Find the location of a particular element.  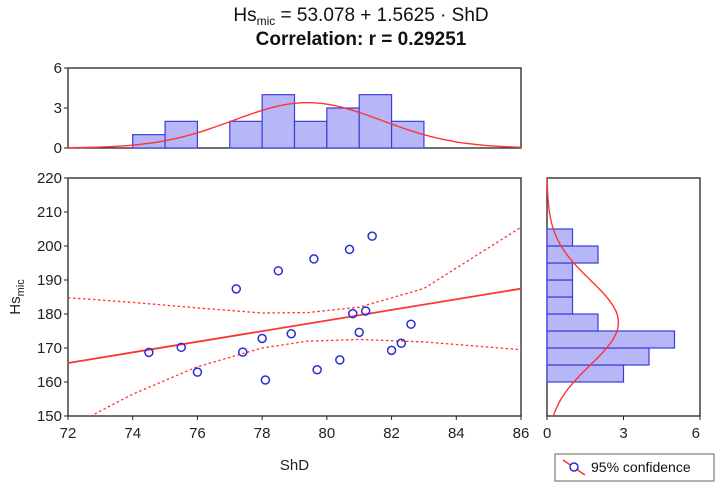

right-histogram: 0 3 6 is located at coordinates (622, 309).